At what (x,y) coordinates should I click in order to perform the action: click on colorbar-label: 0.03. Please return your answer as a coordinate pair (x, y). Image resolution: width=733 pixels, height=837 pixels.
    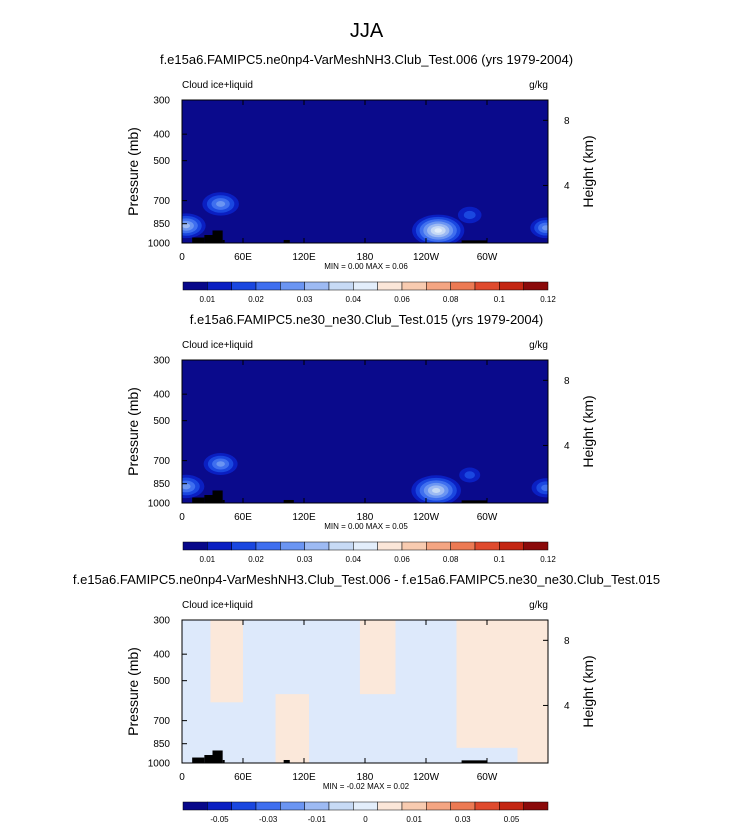
    Looking at the image, I should click on (305, 559).